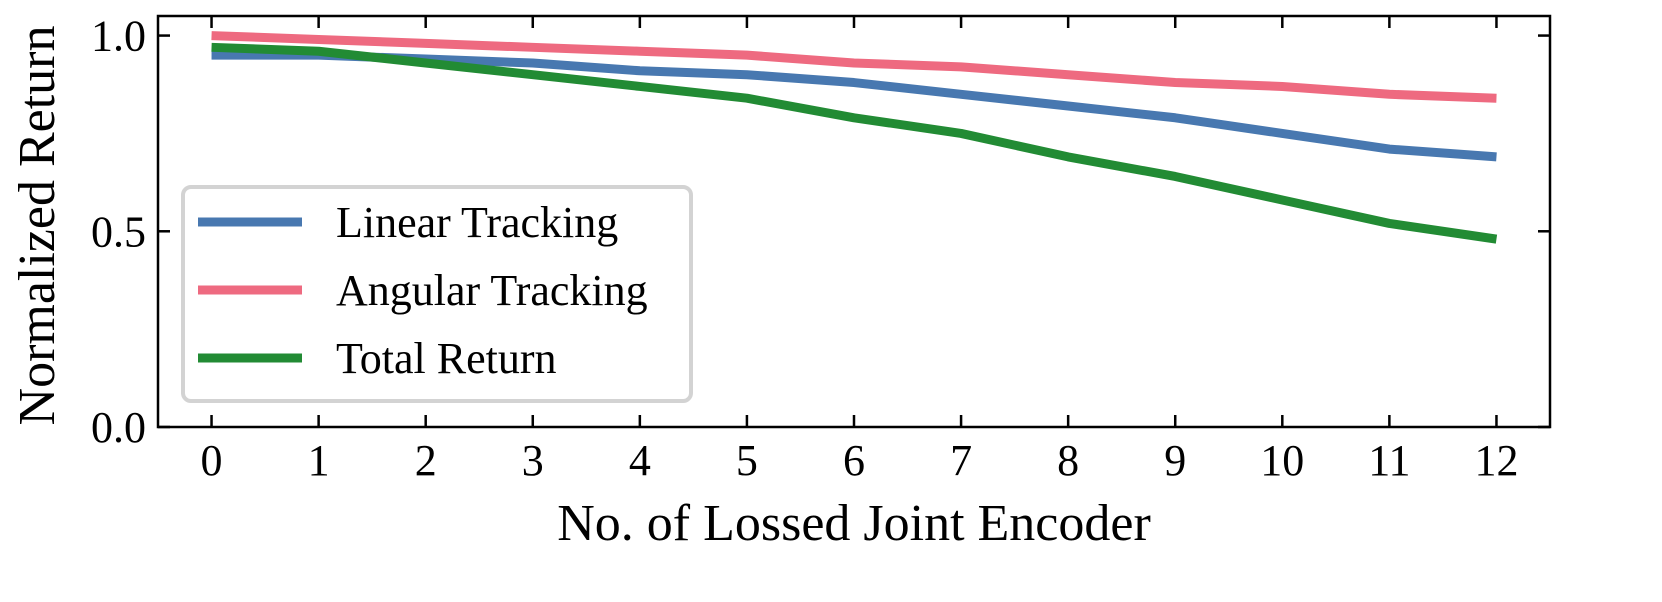 The width and height of the screenshot is (1662, 602). What do you see at coordinates (319, 460) in the screenshot?
I see `x-tick-label: 1` at bounding box center [319, 460].